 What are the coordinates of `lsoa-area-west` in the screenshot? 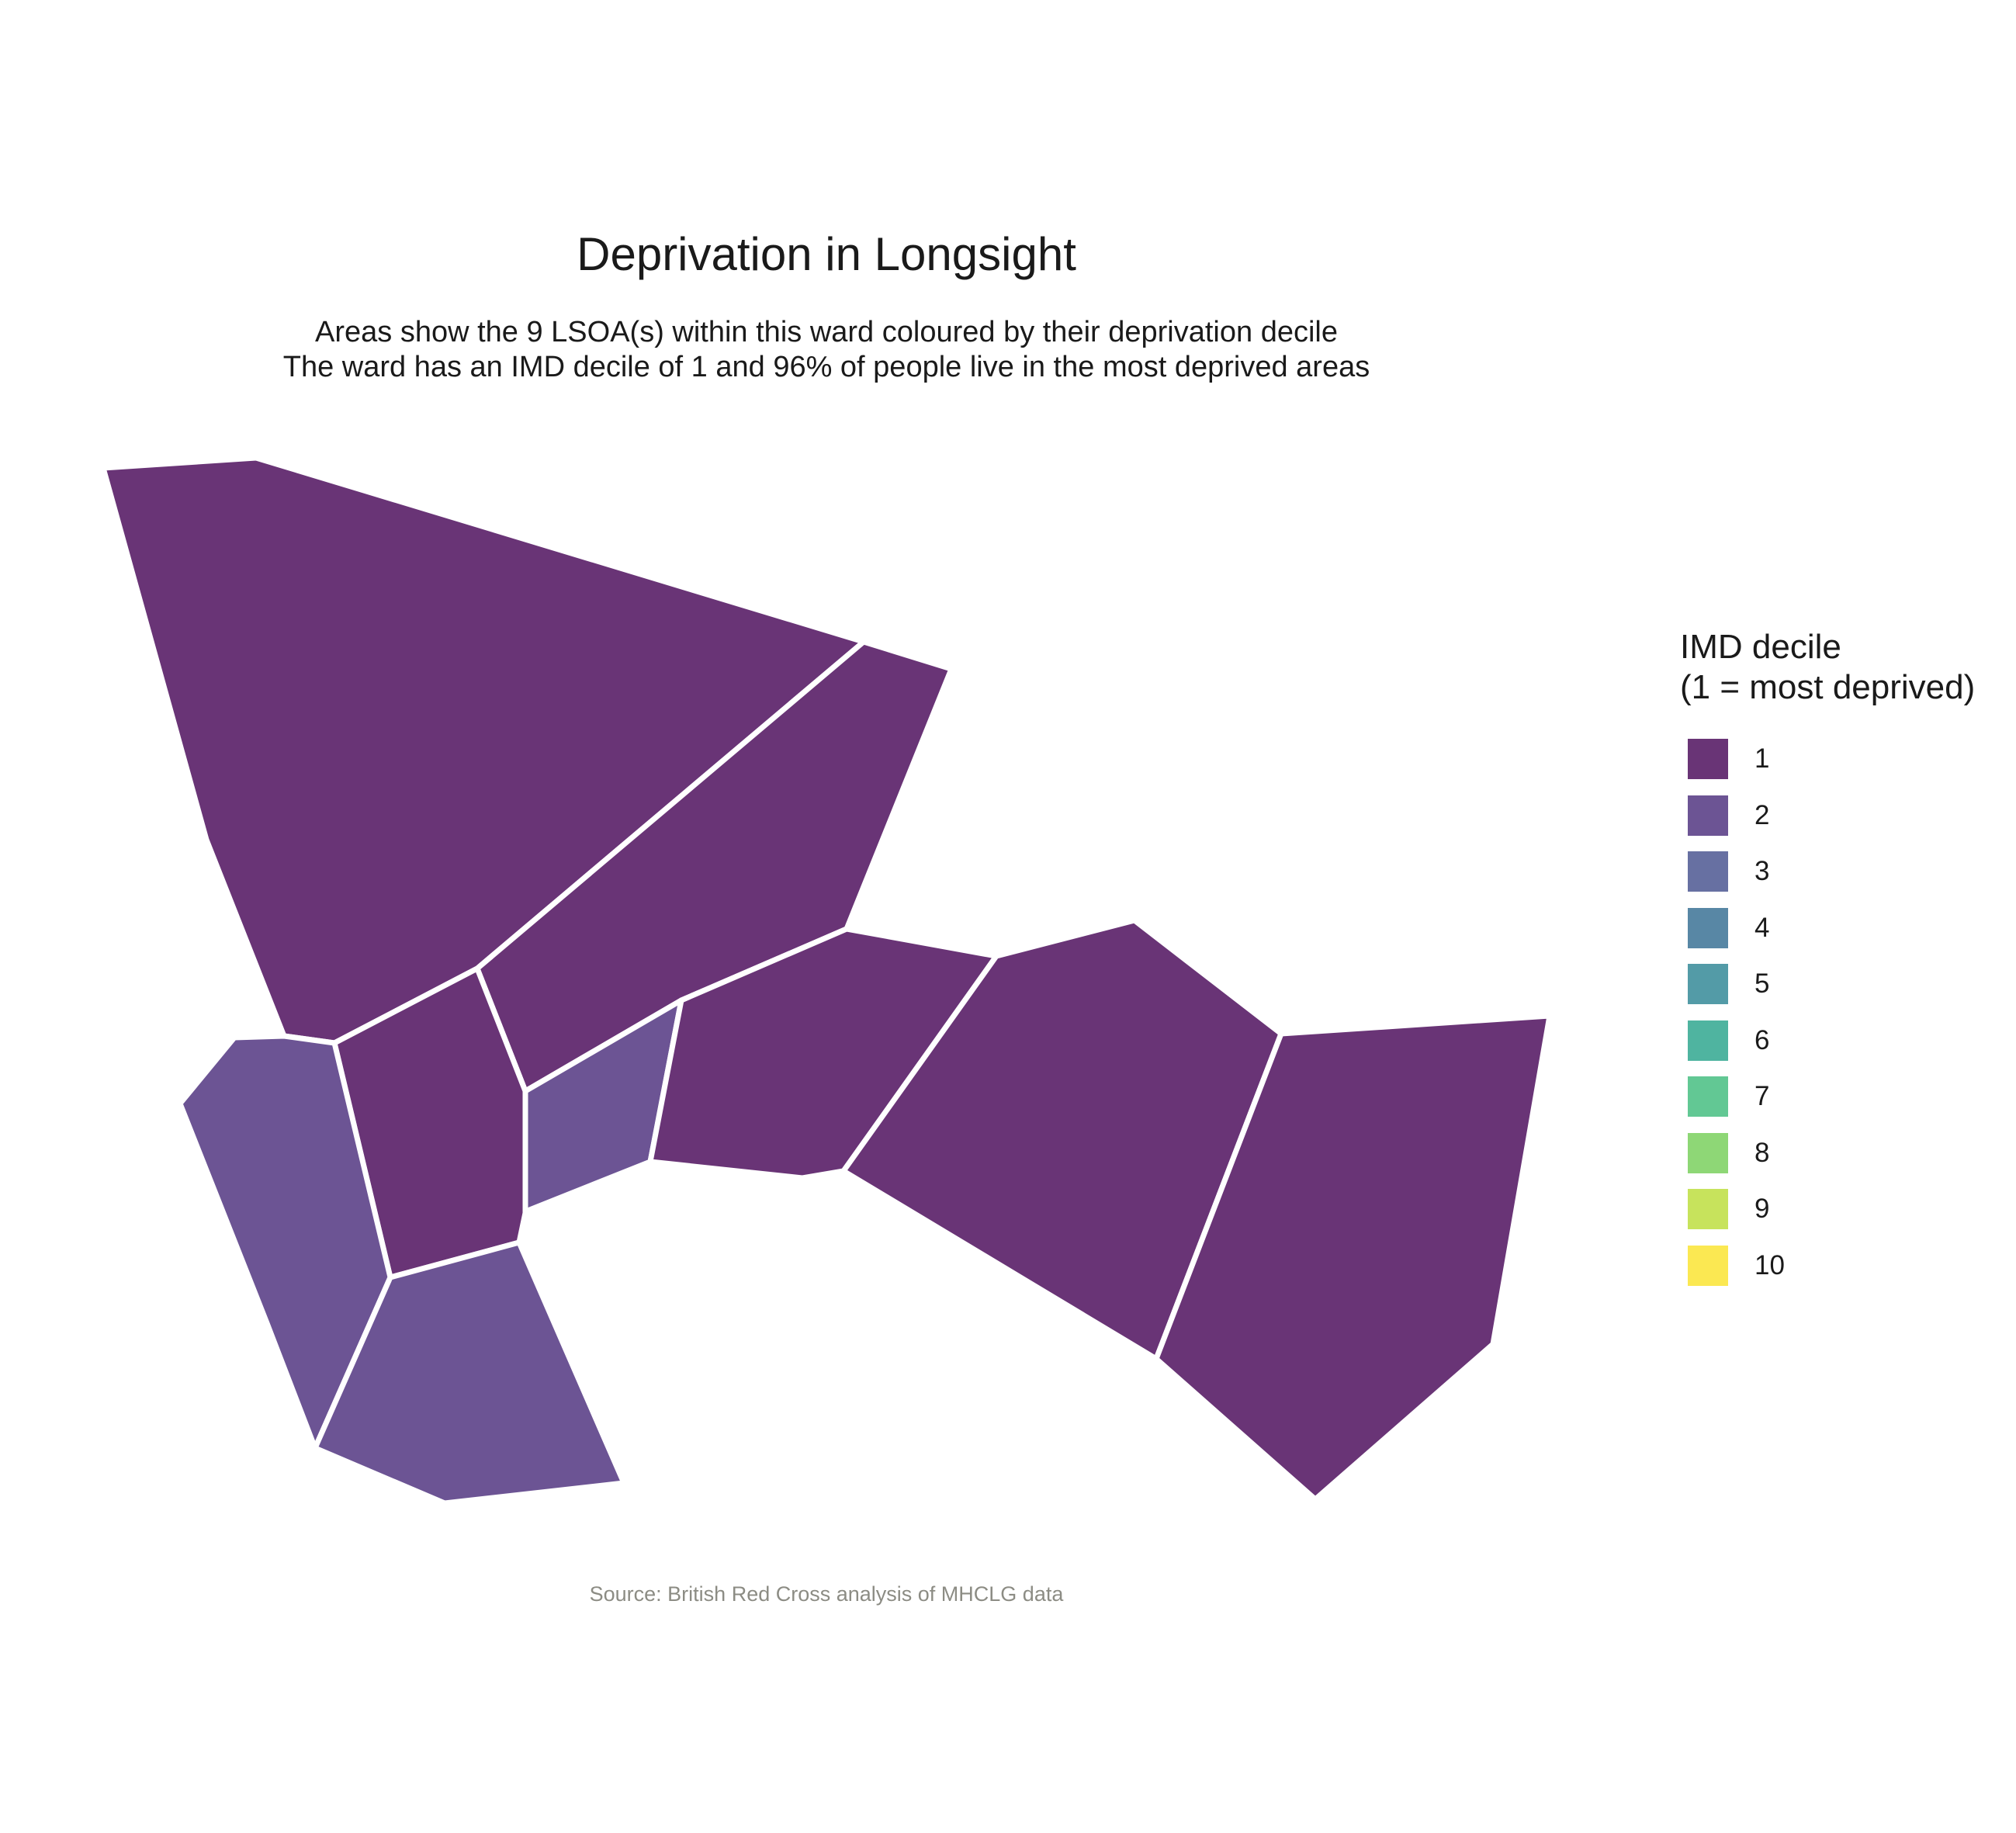 It's located at (285, 1242).